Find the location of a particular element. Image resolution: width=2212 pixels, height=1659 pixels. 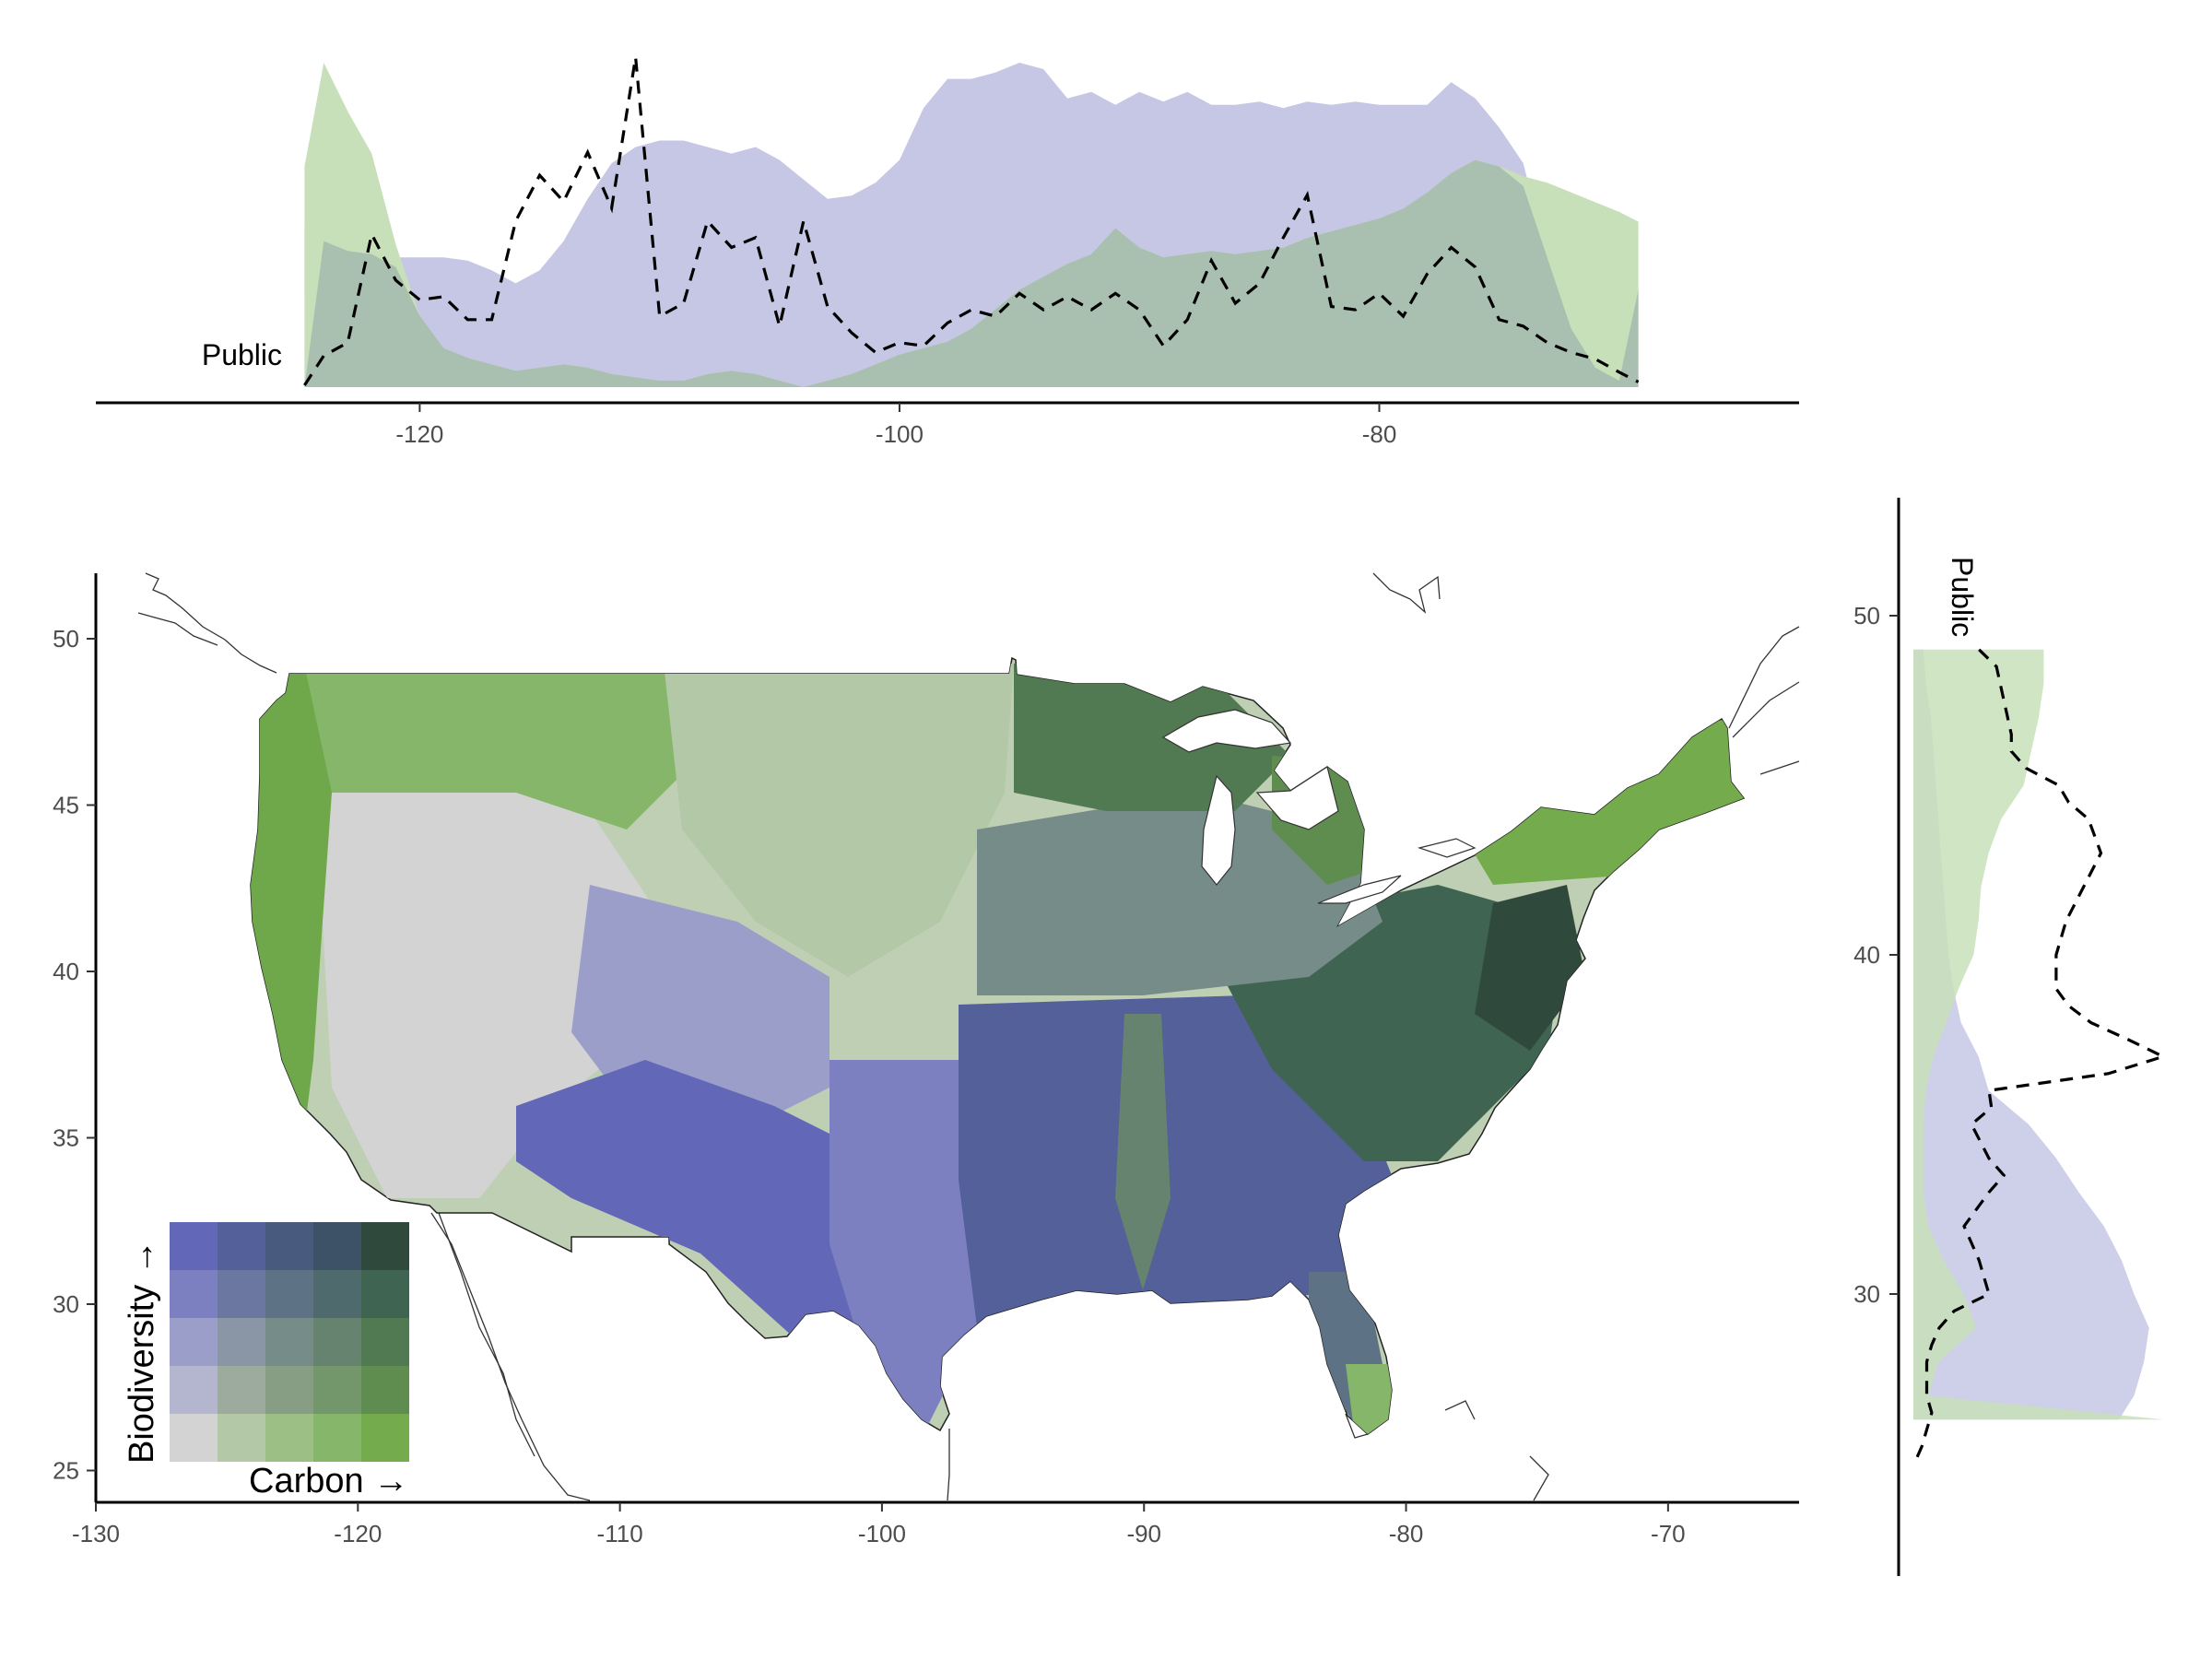

region-west-coast-forest is located at coordinates (300, 899).